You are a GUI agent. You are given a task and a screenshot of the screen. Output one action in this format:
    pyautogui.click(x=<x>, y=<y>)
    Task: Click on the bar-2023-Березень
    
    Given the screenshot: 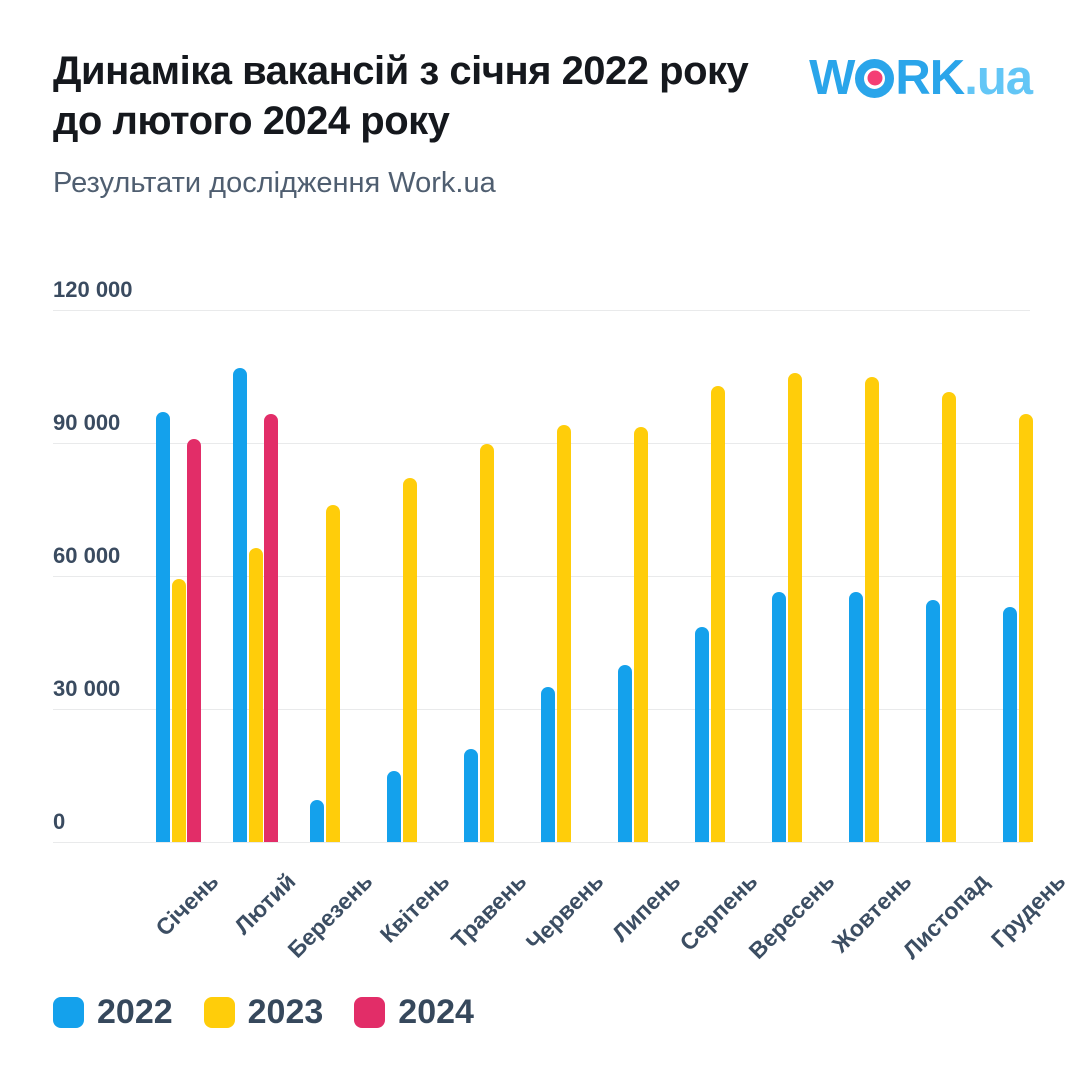 What is the action you would take?
    pyautogui.click(x=332, y=673)
    